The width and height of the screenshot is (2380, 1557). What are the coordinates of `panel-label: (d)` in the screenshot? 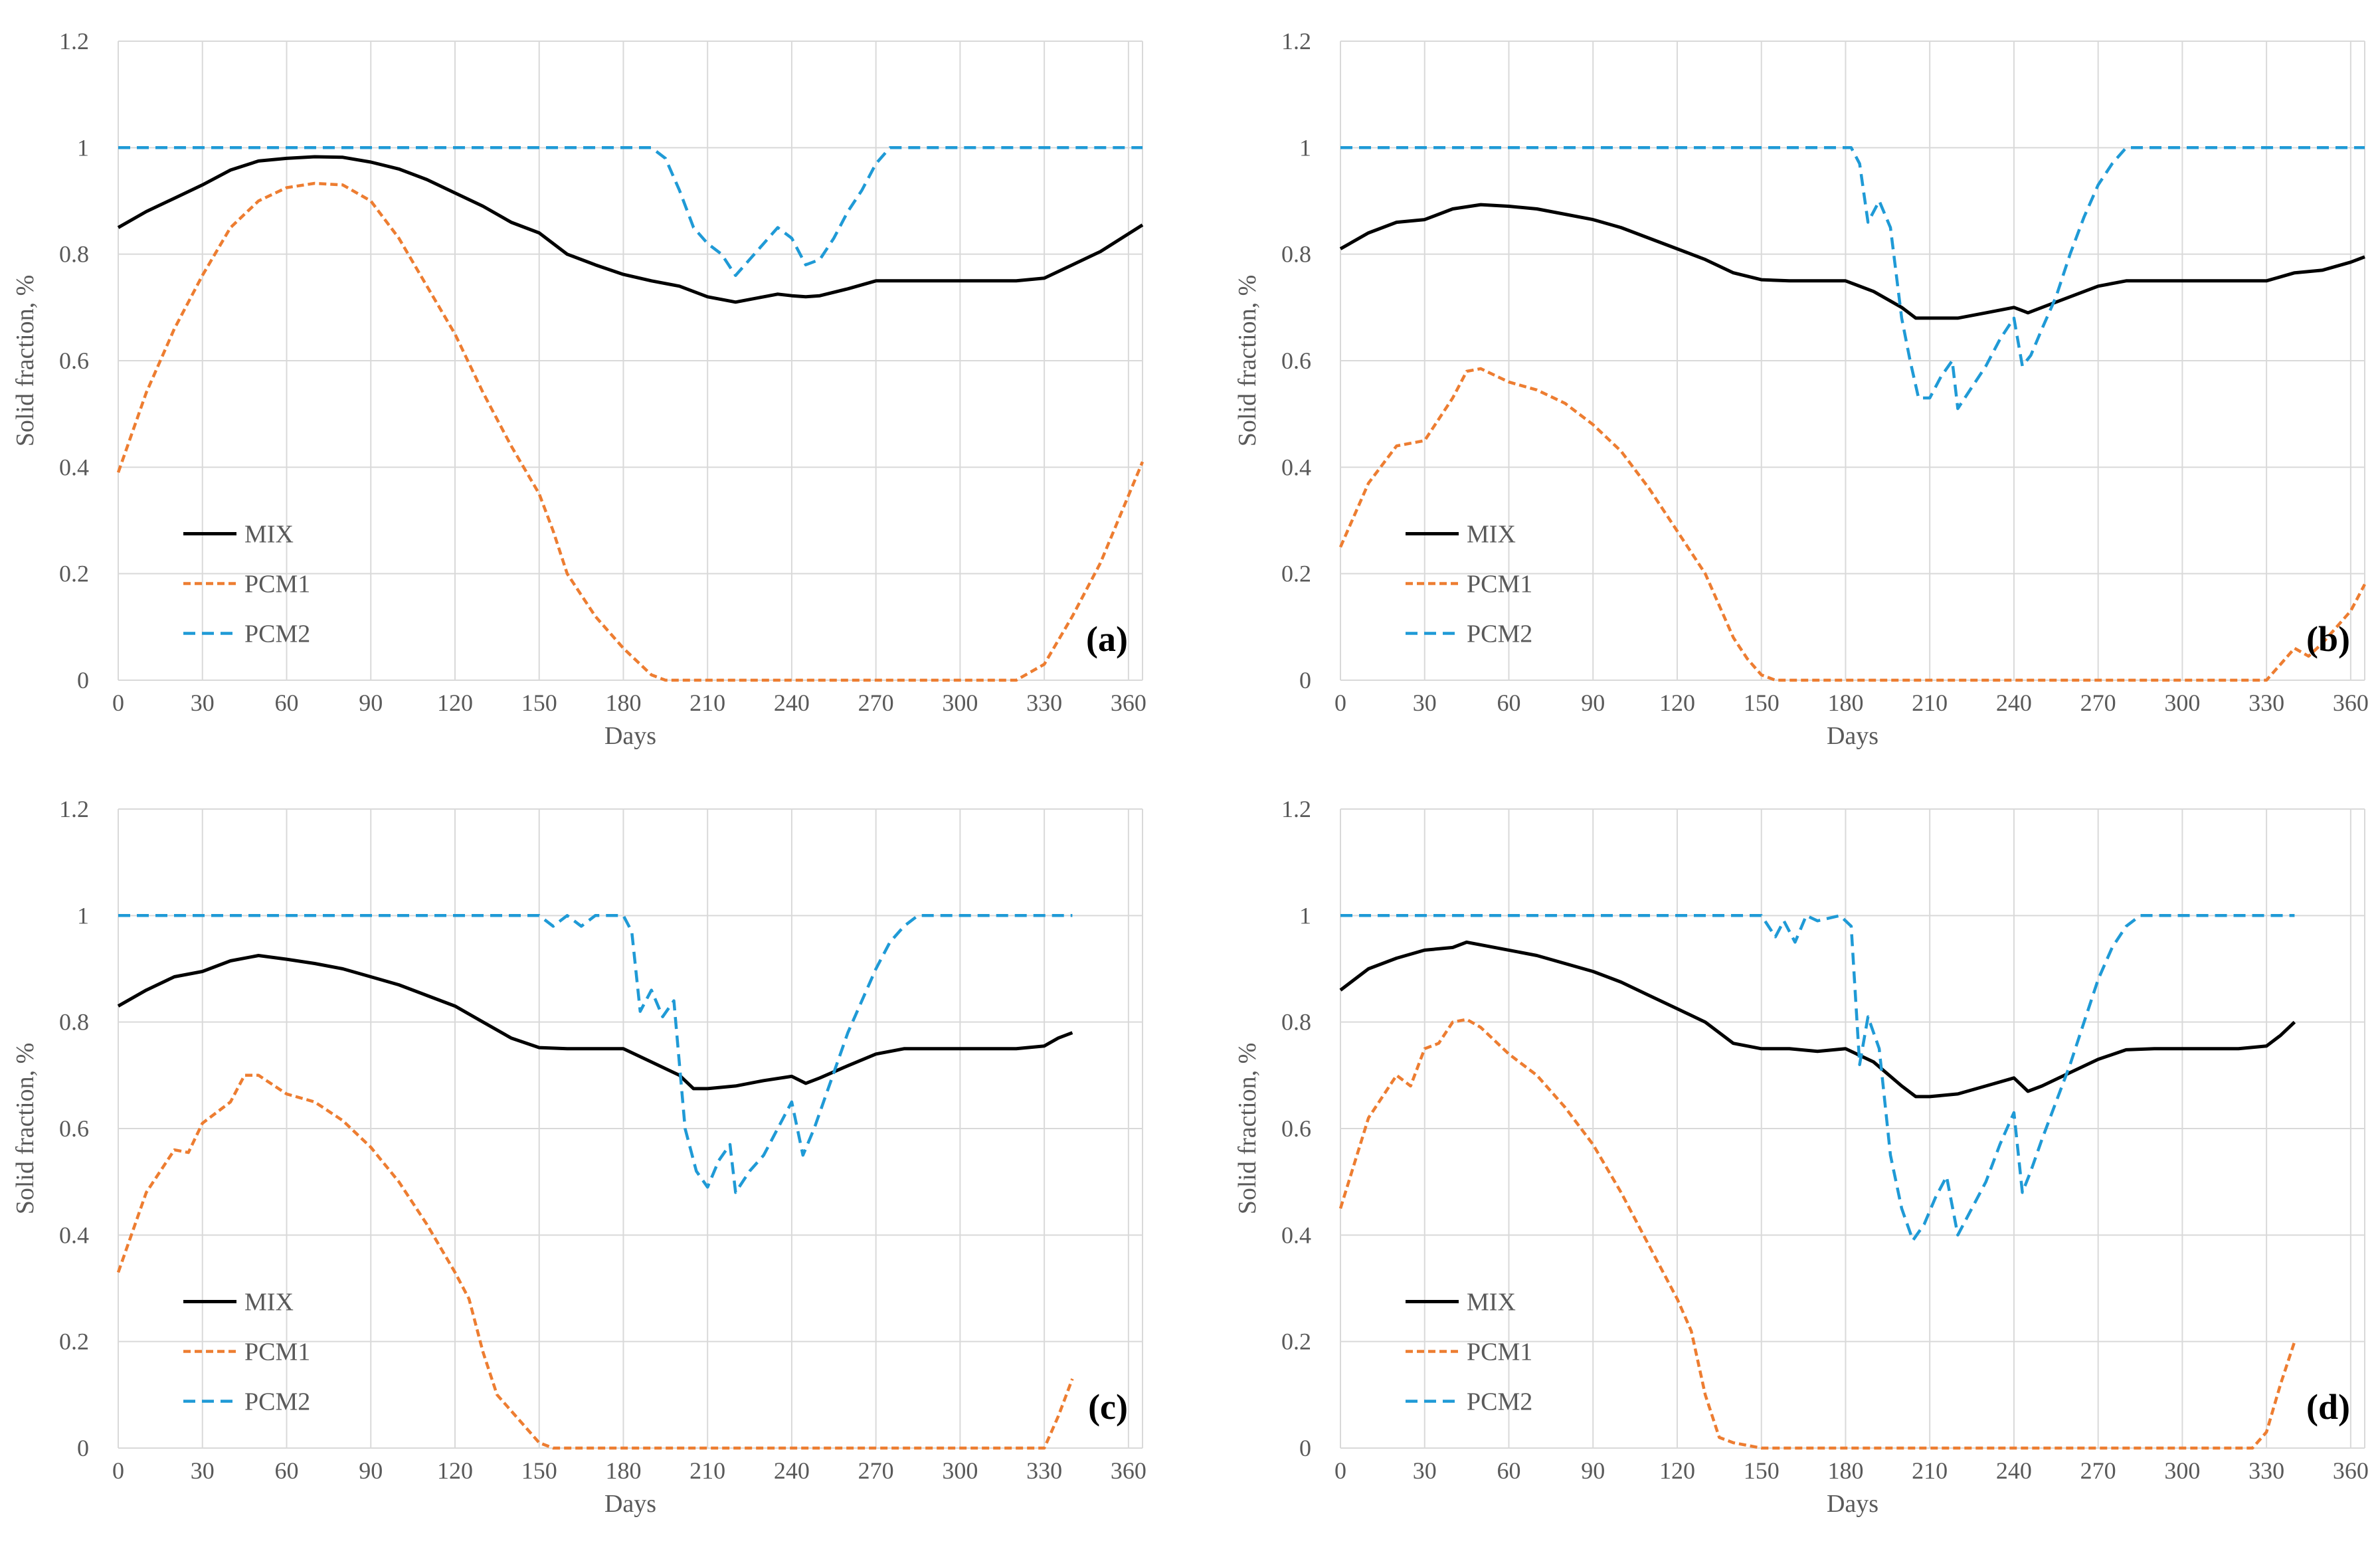 It's located at (2328, 1407).